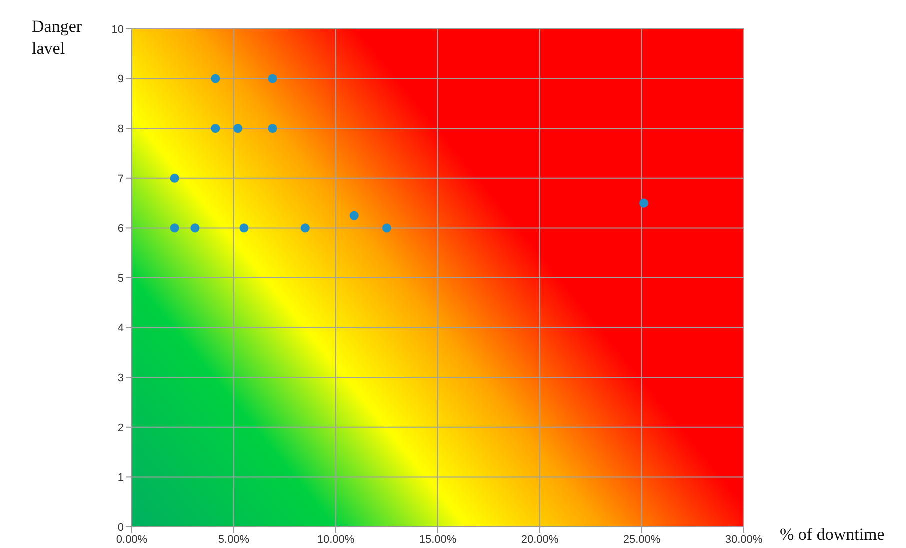 The height and width of the screenshot is (548, 906). Describe the element at coordinates (121, 179) in the screenshot. I see `y-tick-label: 7` at that location.